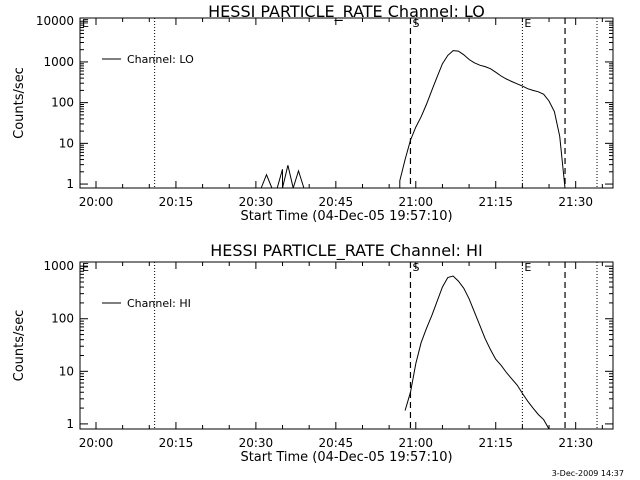 The image size is (640, 480). Describe the element at coordinates (160, 59) in the screenshot. I see `legend-label: Channel: LO` at that location.